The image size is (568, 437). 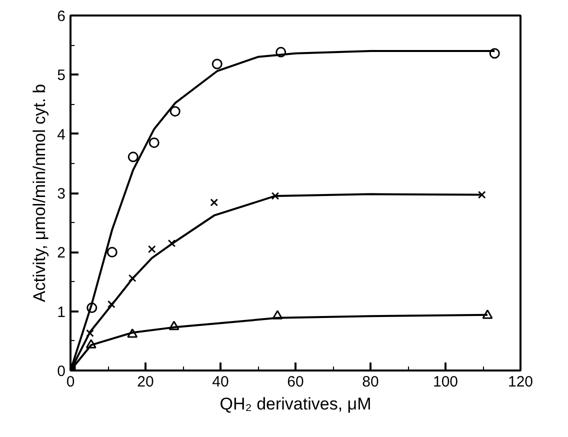 I want to click on y-tick-label: 0, so click(x=61, y=371).